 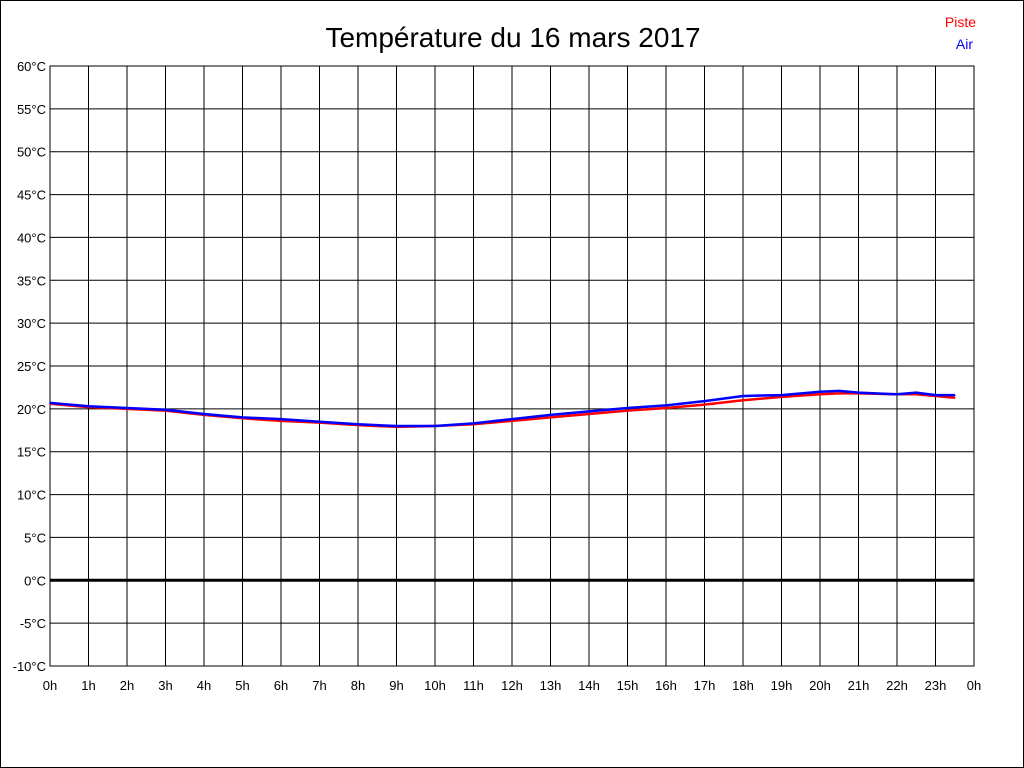 What do you see at coordinates (31, 109) in the screenshot?
I see `y-tick-label: 55°C` at bounding box center [31, 109].